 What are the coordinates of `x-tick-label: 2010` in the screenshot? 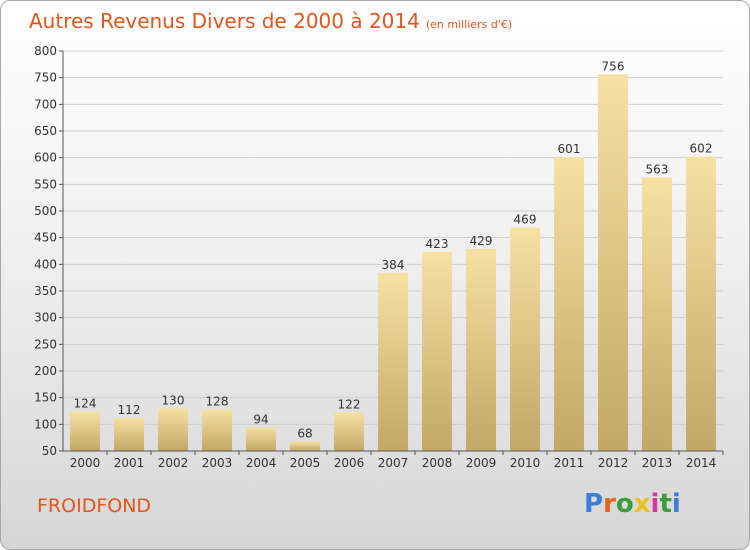 It's located at (525, 463).